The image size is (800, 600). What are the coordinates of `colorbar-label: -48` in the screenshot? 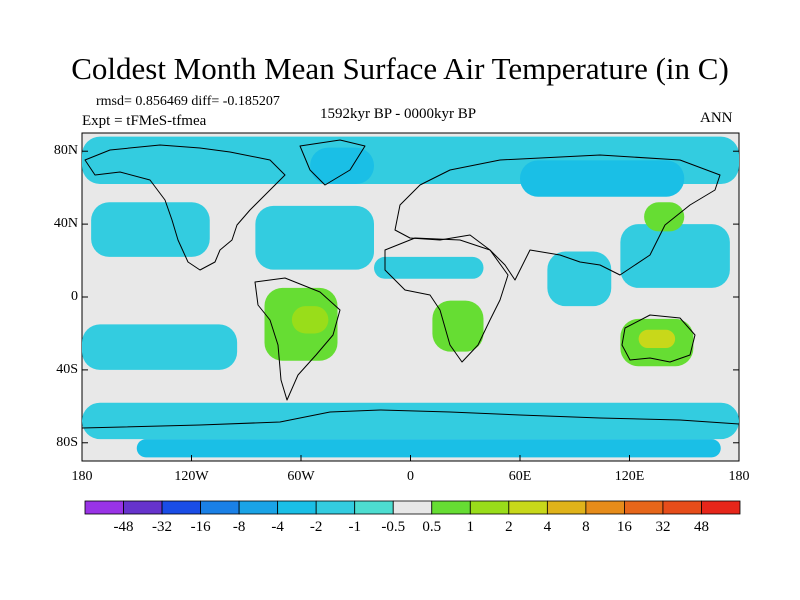 It's located at (123, 527).